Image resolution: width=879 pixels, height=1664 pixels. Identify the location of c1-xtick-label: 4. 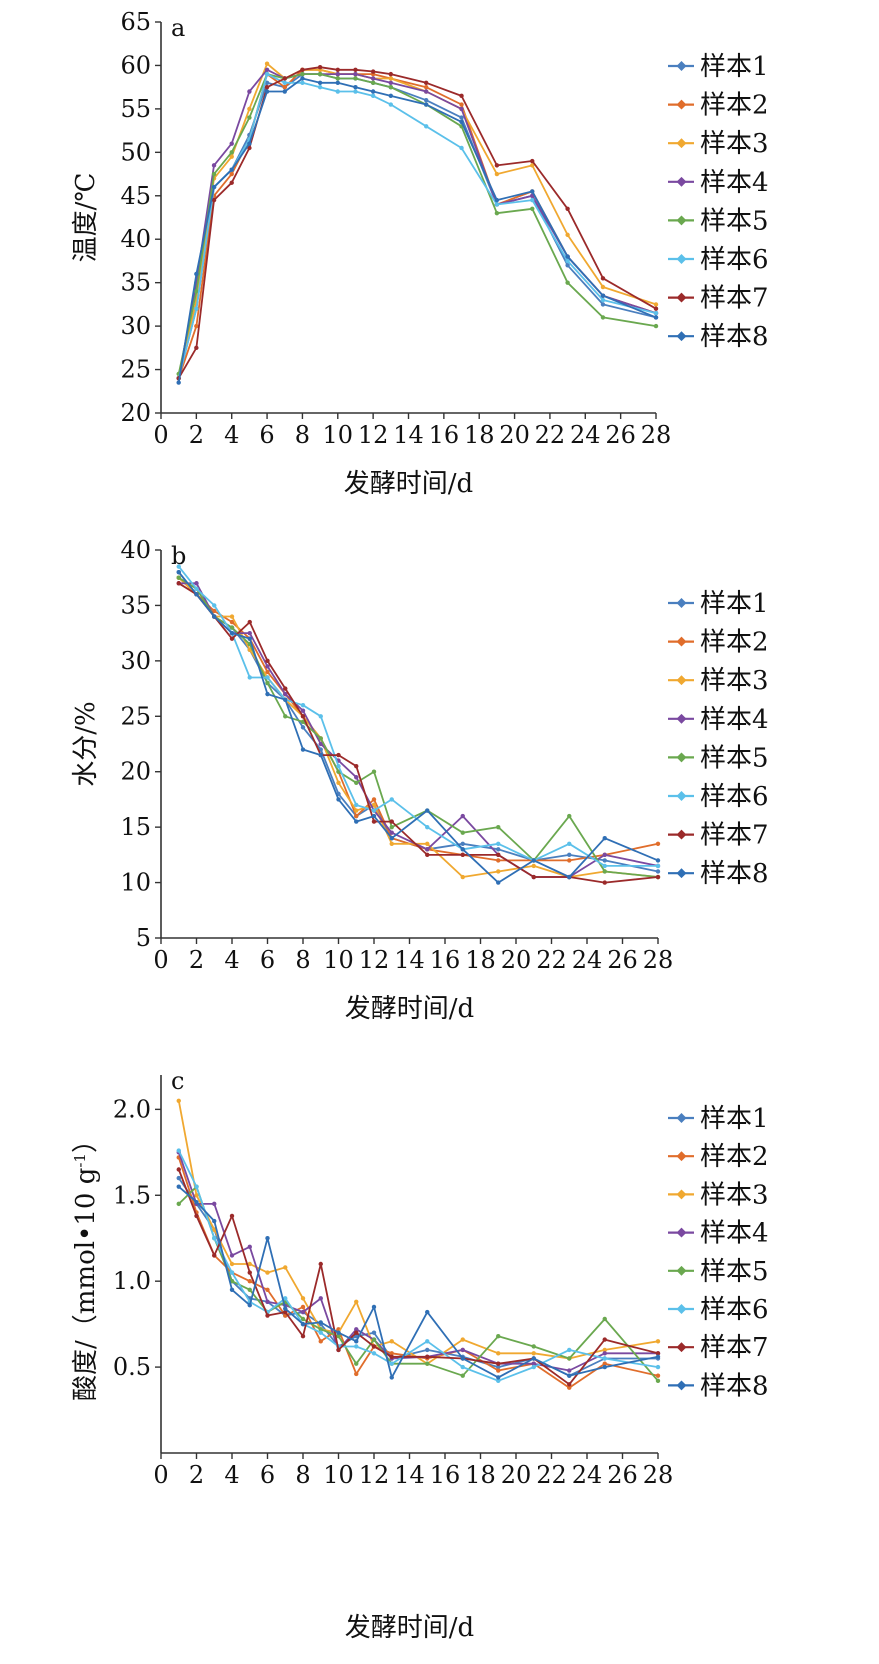
(231, 960).